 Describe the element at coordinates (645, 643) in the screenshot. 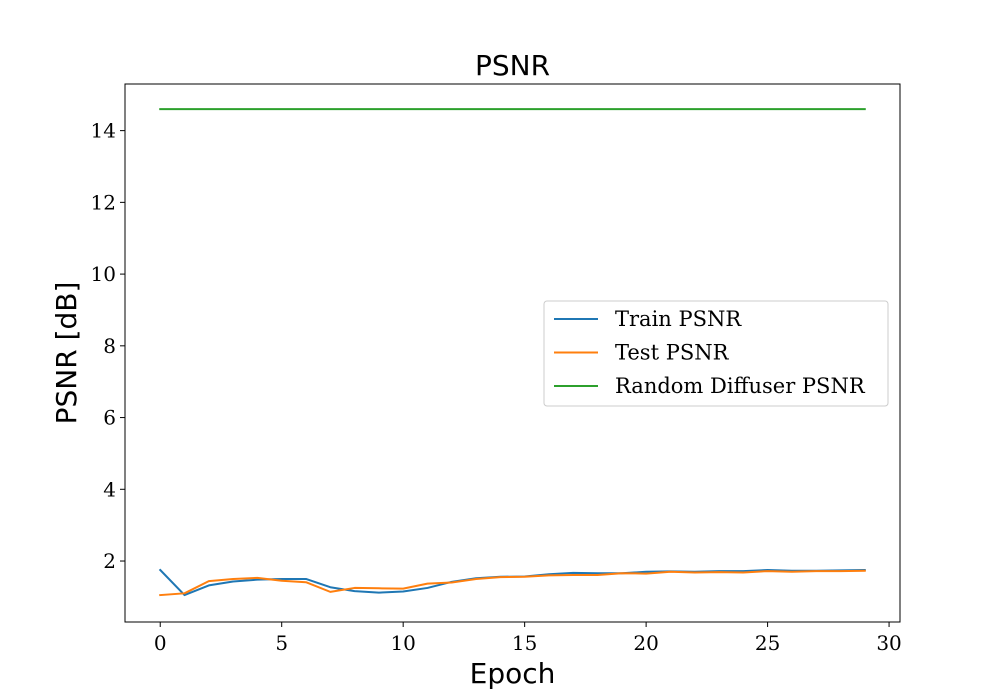

I see `x-tick-label: 20` at that location.